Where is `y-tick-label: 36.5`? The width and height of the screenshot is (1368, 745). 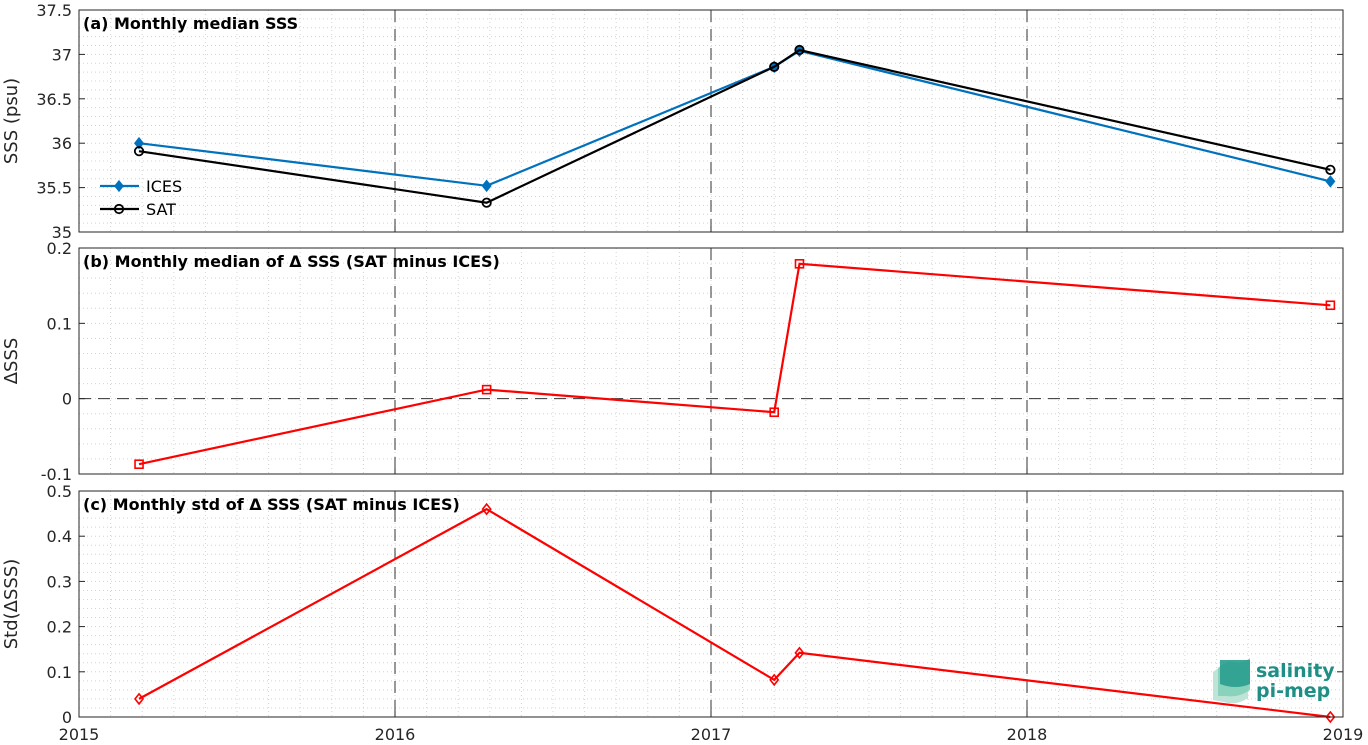
y-tick-label: 36.5 is located at coordinates (54, 99).